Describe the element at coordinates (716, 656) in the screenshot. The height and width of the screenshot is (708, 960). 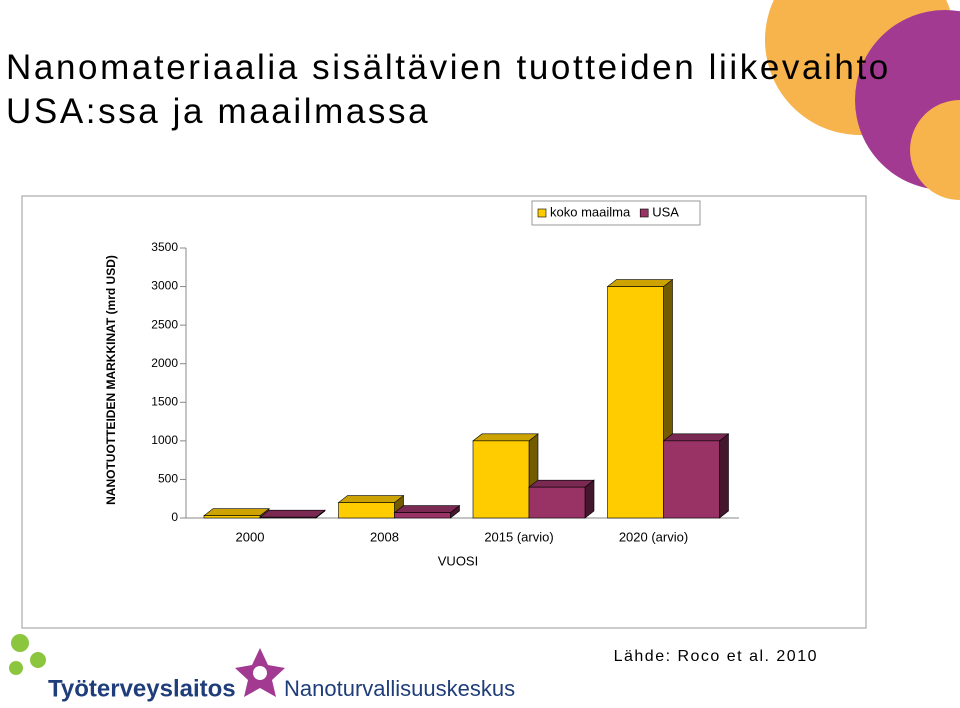
I see `source: Lähde: Roco et al. 2010` at that location.